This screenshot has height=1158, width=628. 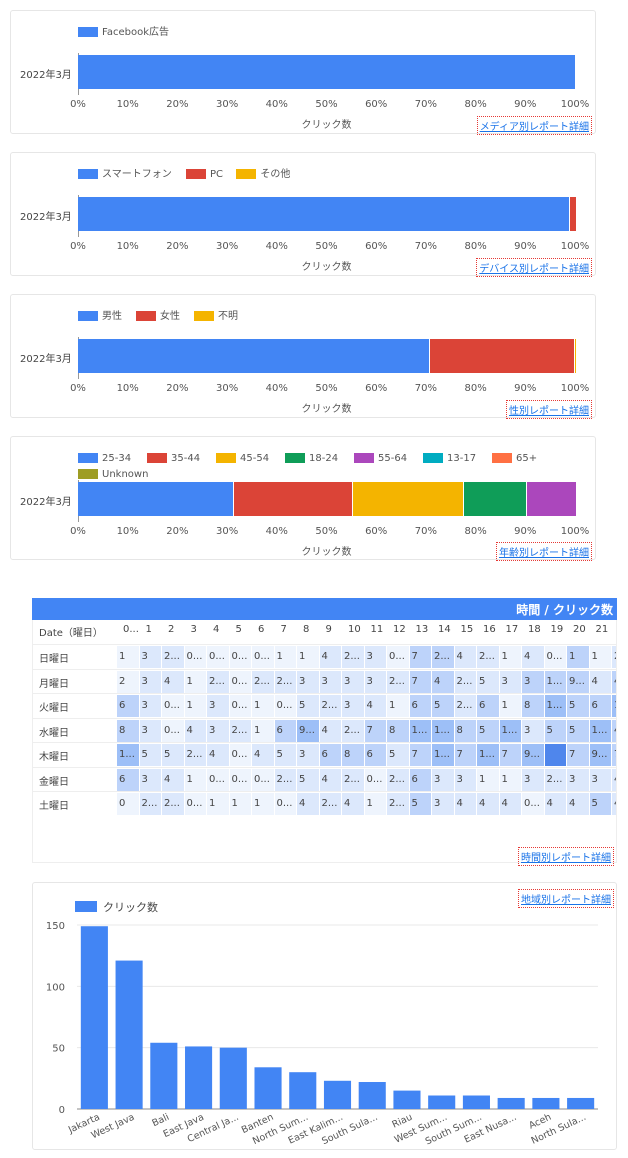 I want to click on legend-label: 女性, so click(x=170, y=316).